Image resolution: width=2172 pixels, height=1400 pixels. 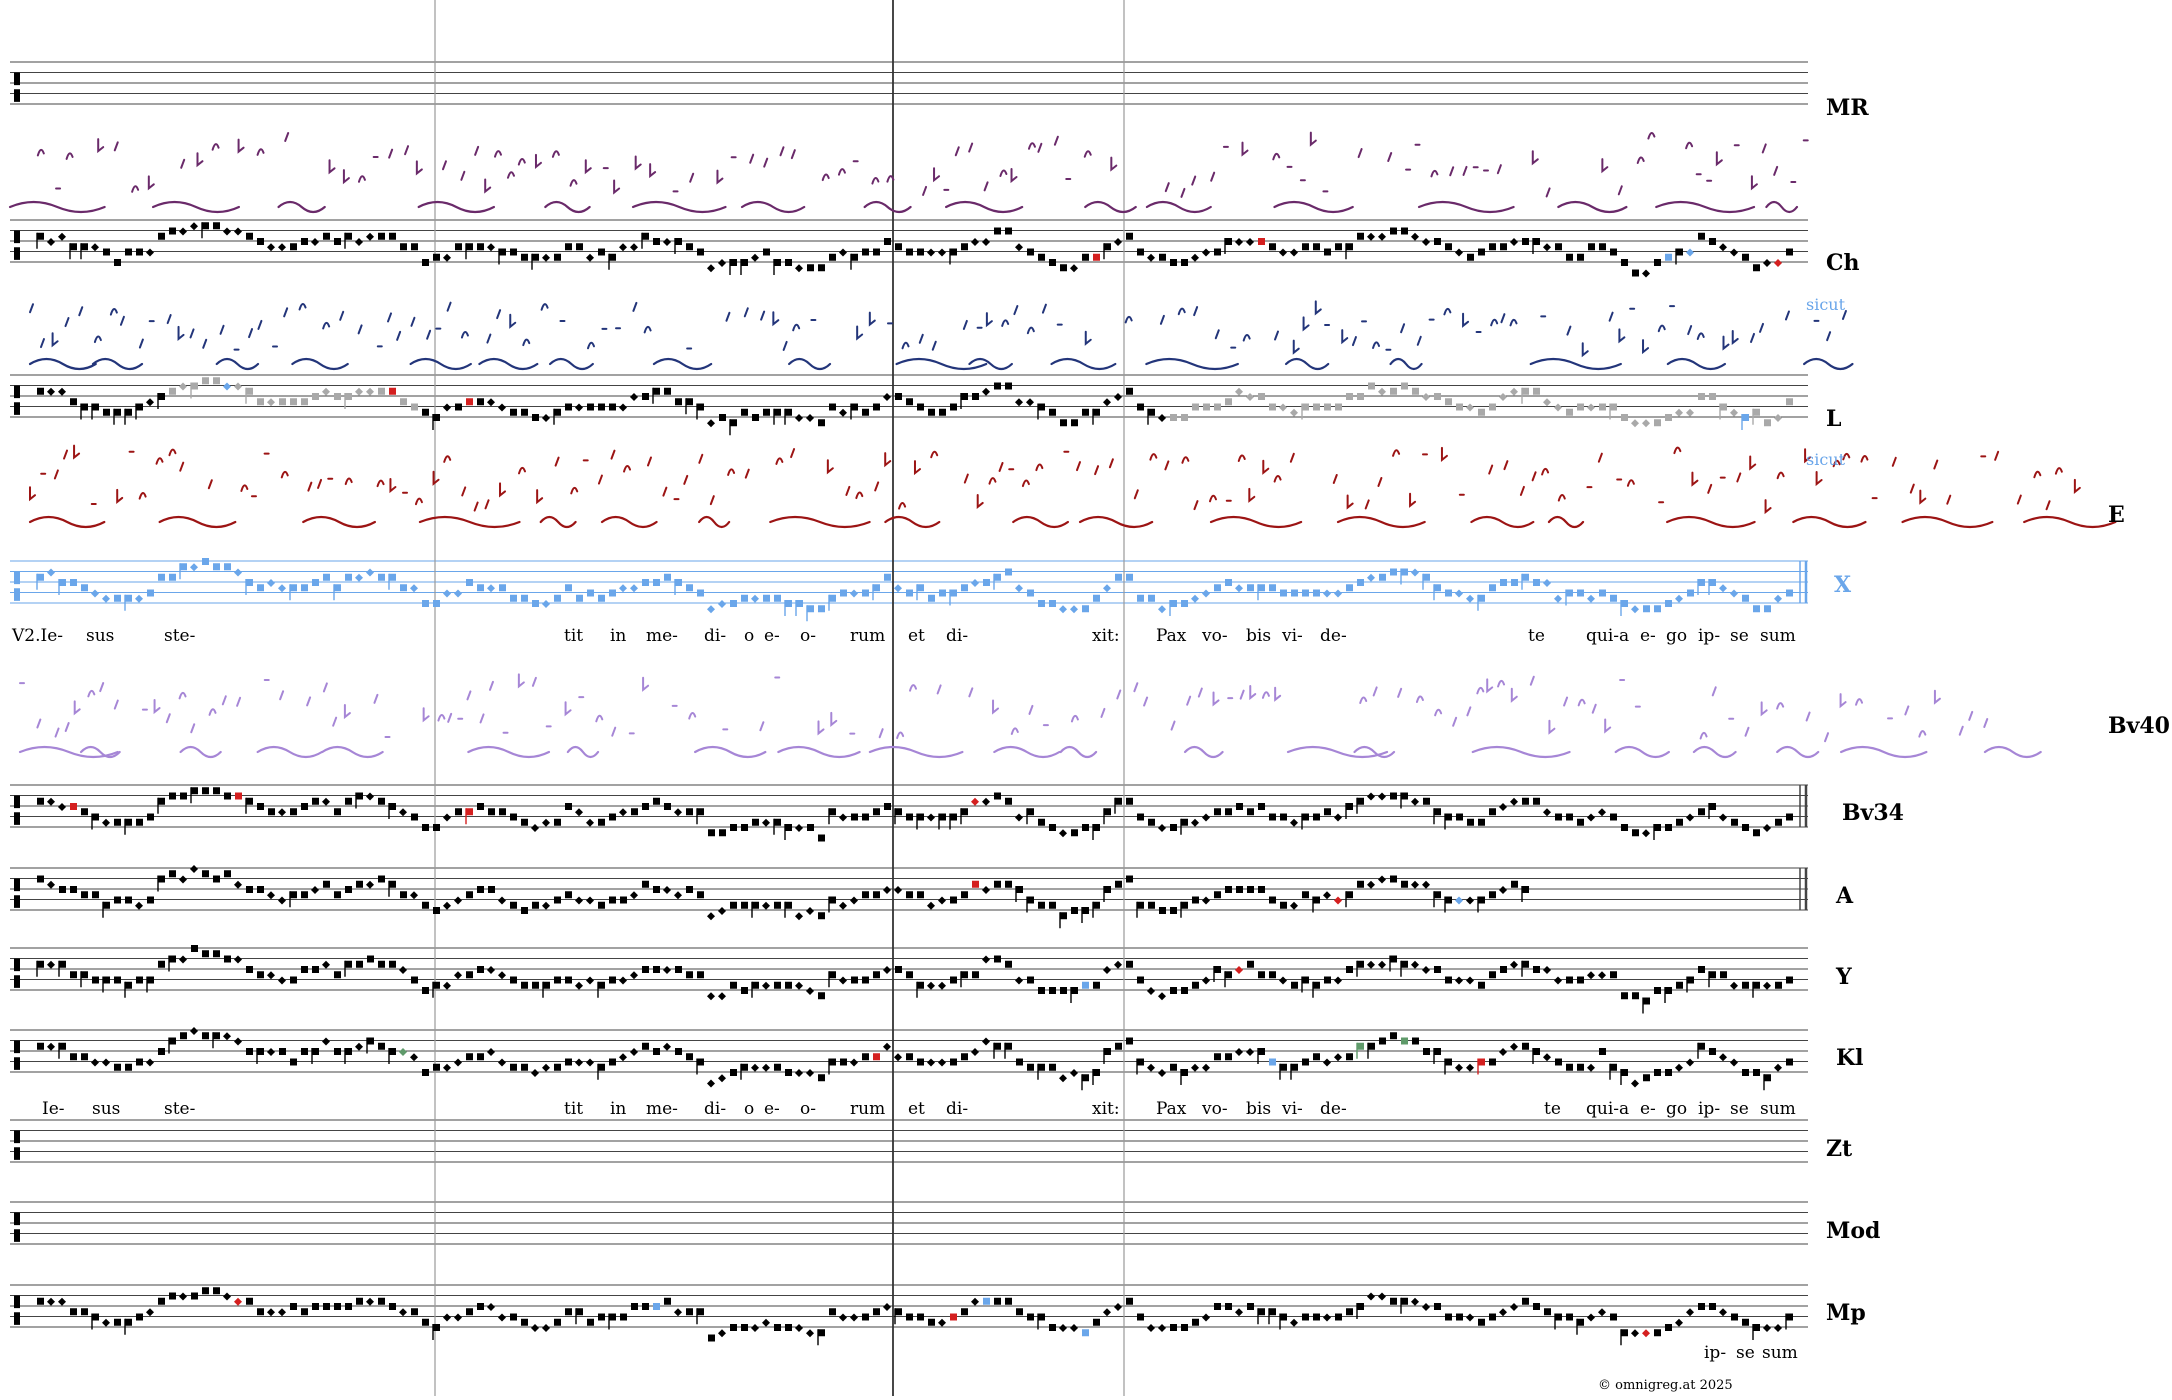 What do you see at coordinates (909, 1141) in the screenshot?
I see `staff-zt` at bounding box center [909, 1141].